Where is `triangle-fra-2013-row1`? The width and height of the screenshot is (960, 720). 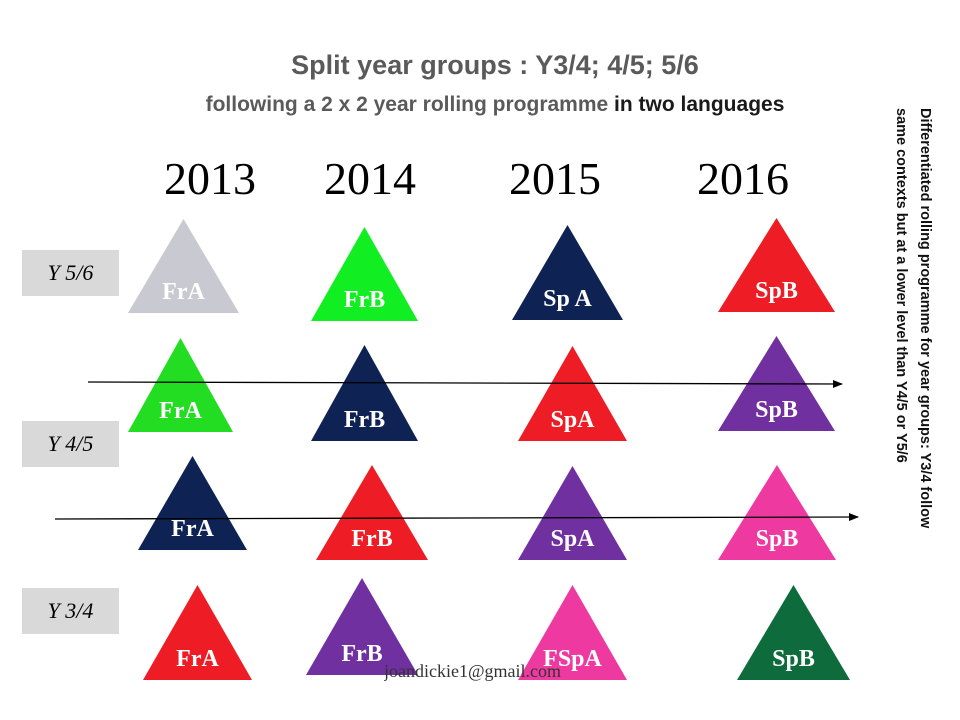
triangle-fra-2013-row1 is located at coordinates (183, 266).